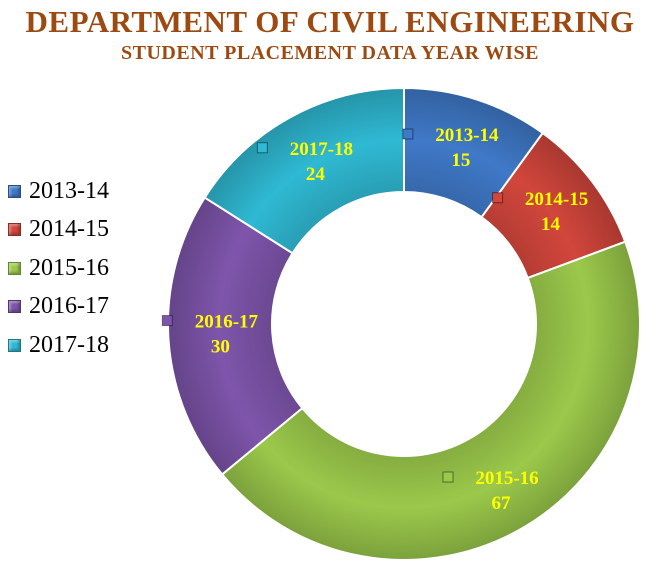  What do you see at coordinates (502, 503) in the screenshot?
I see `data-label-value: 67` at bounding box center [502, 503].